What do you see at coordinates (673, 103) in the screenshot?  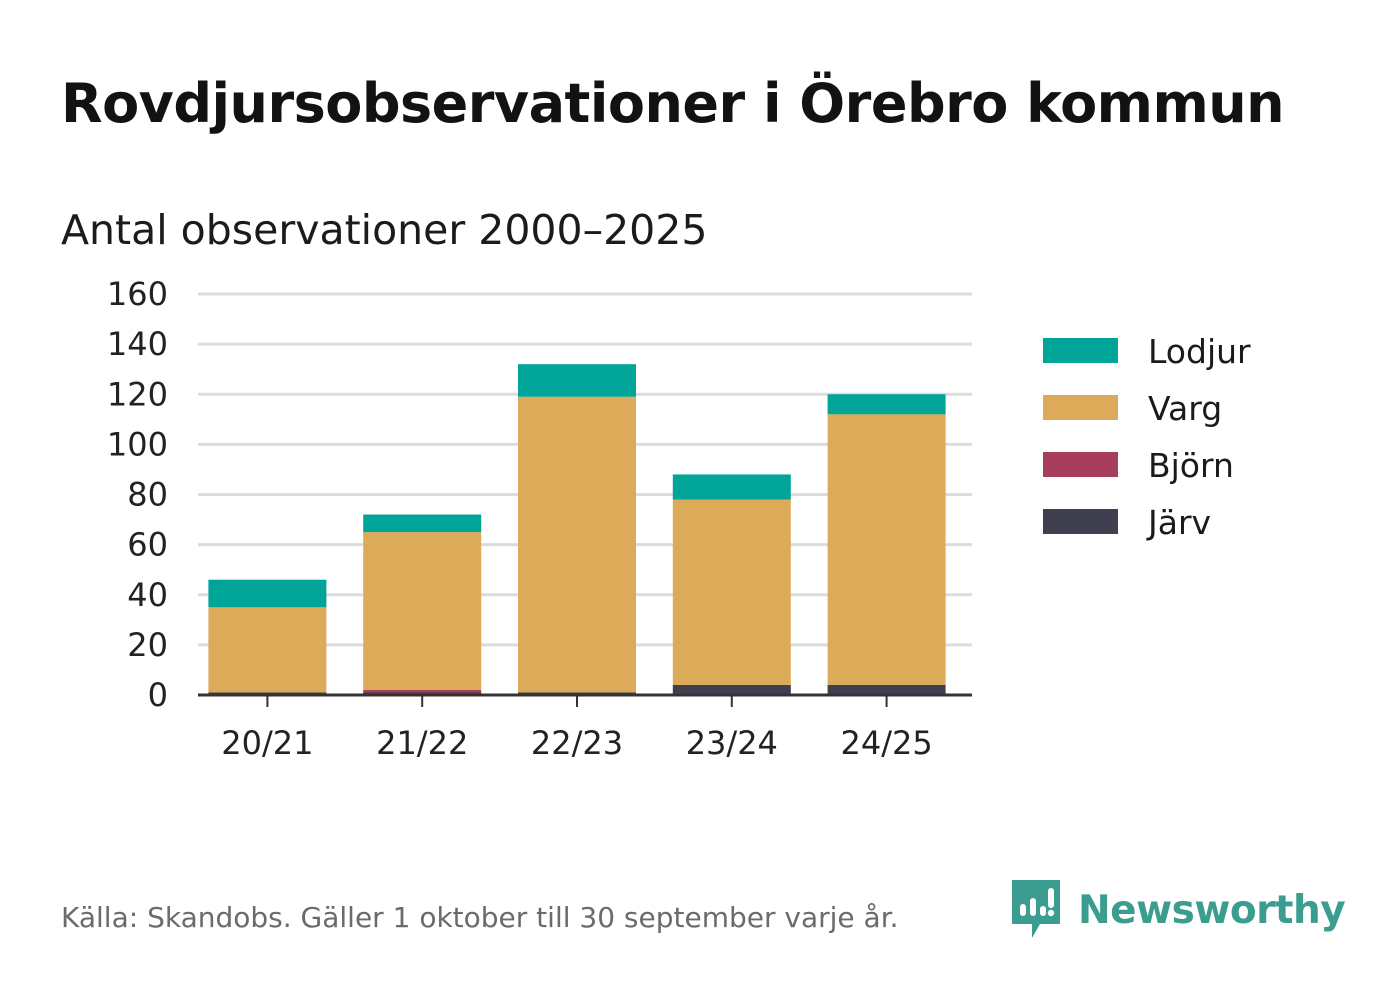 I see `chart-title: Rovdjursobservationer i Örebro kommun` at bounding box center [673, 103].